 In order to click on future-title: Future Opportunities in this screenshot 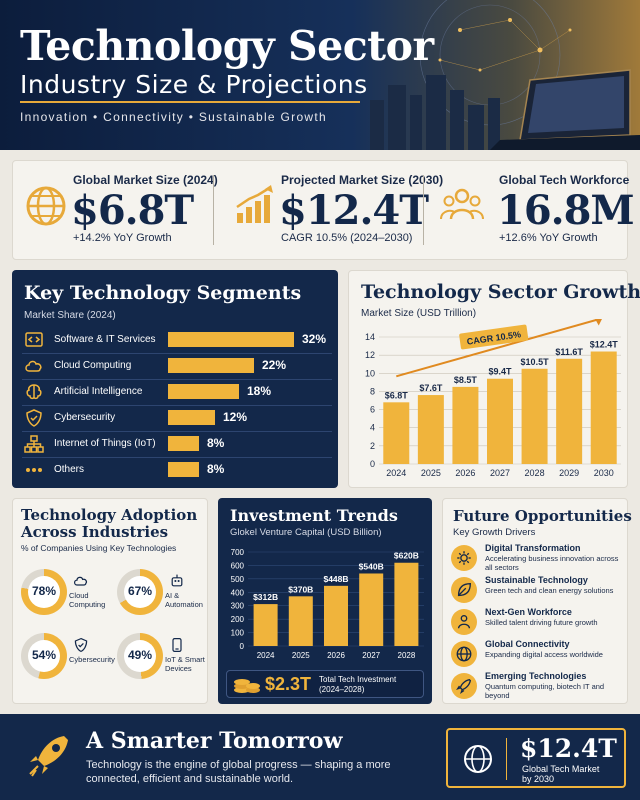, I will do `click(542, 516)`.